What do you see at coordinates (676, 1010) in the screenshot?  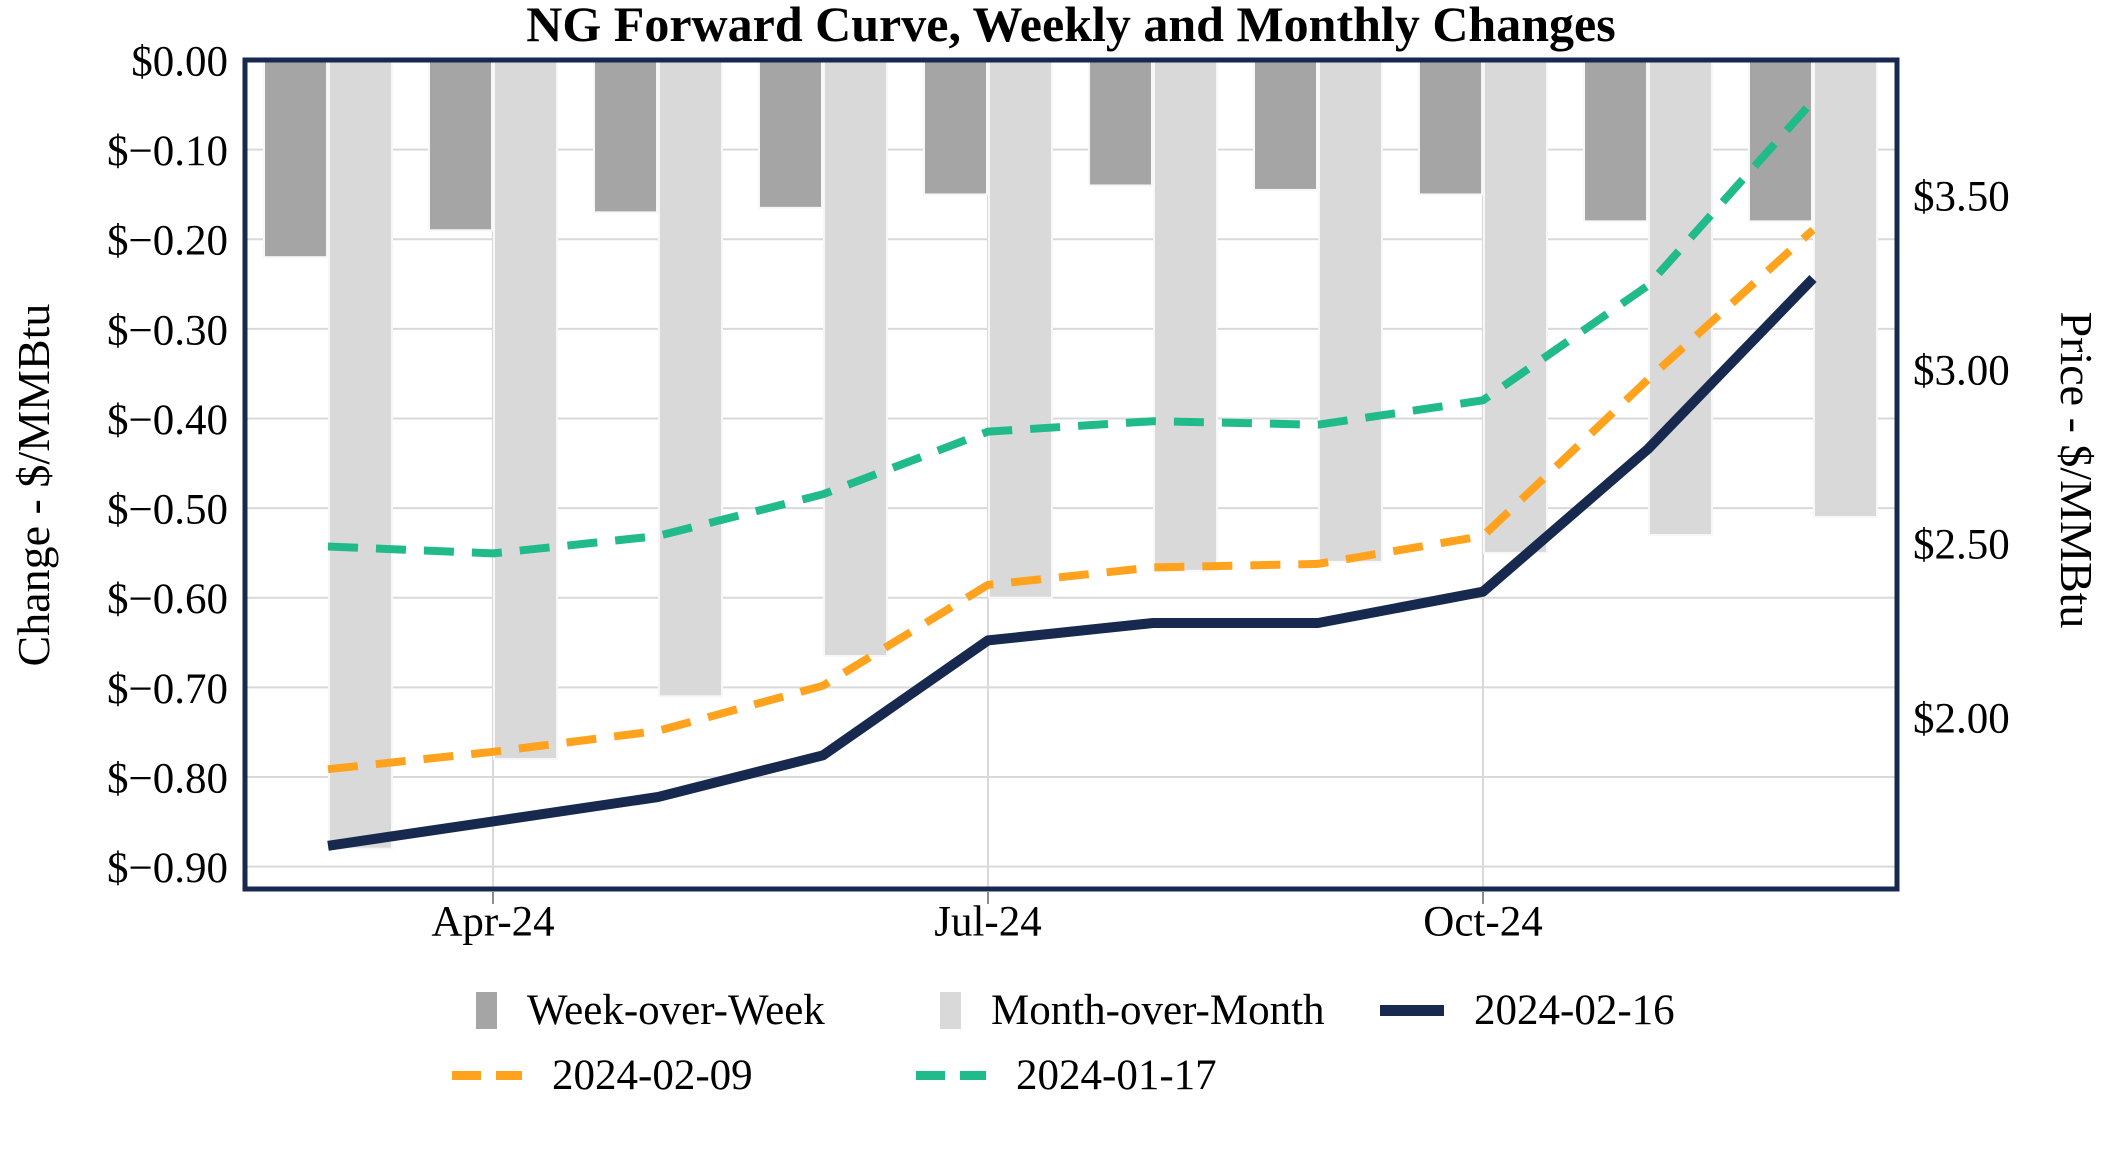 I see `legend-label: Week-over-Week` at bounding box center [676, 1010].